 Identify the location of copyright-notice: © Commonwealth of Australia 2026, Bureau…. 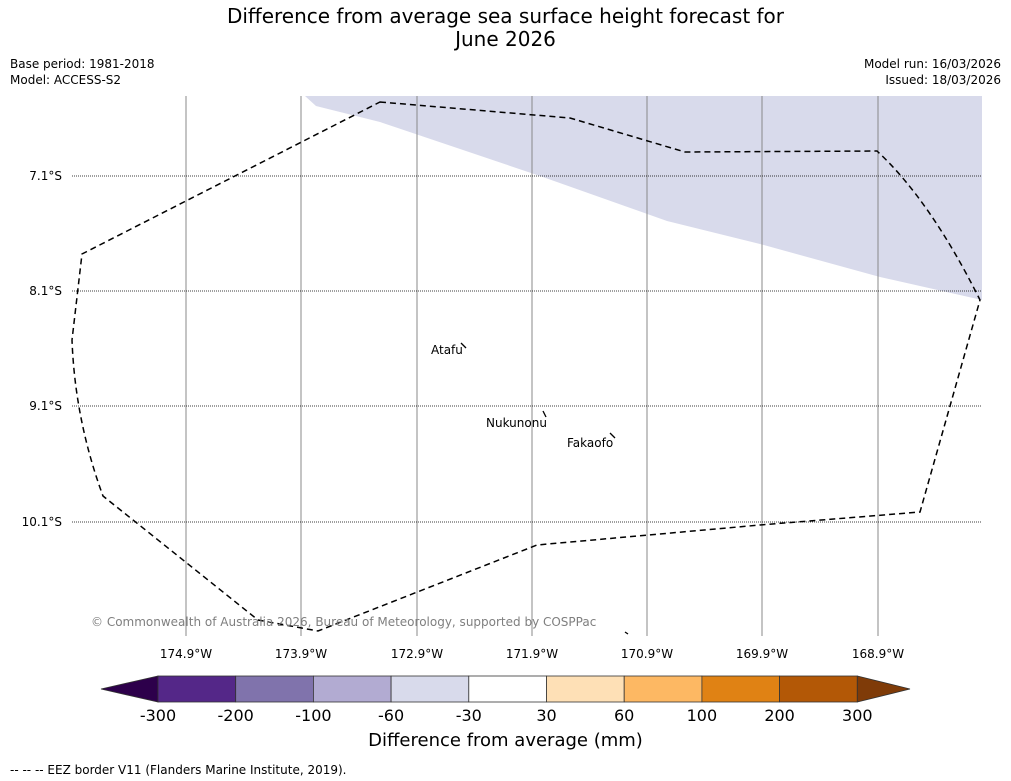
(343, 622).